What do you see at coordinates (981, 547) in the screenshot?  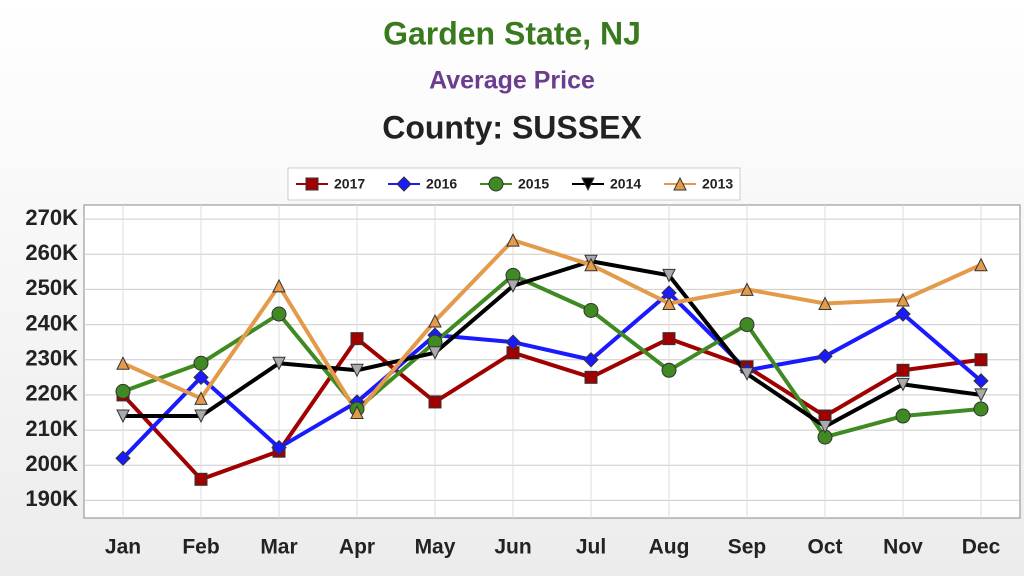 I see `x-tick-label: Dec` at bounding box center [981, 547].